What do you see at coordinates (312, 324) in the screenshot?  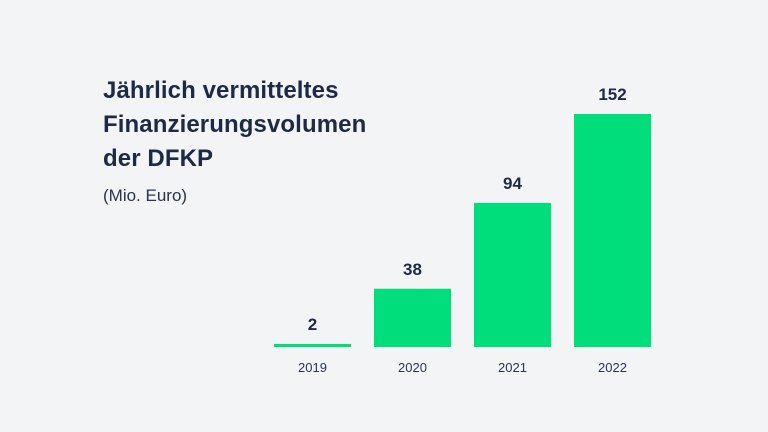 I see `data-label-2019: 2` at bounding box center [312, 324].